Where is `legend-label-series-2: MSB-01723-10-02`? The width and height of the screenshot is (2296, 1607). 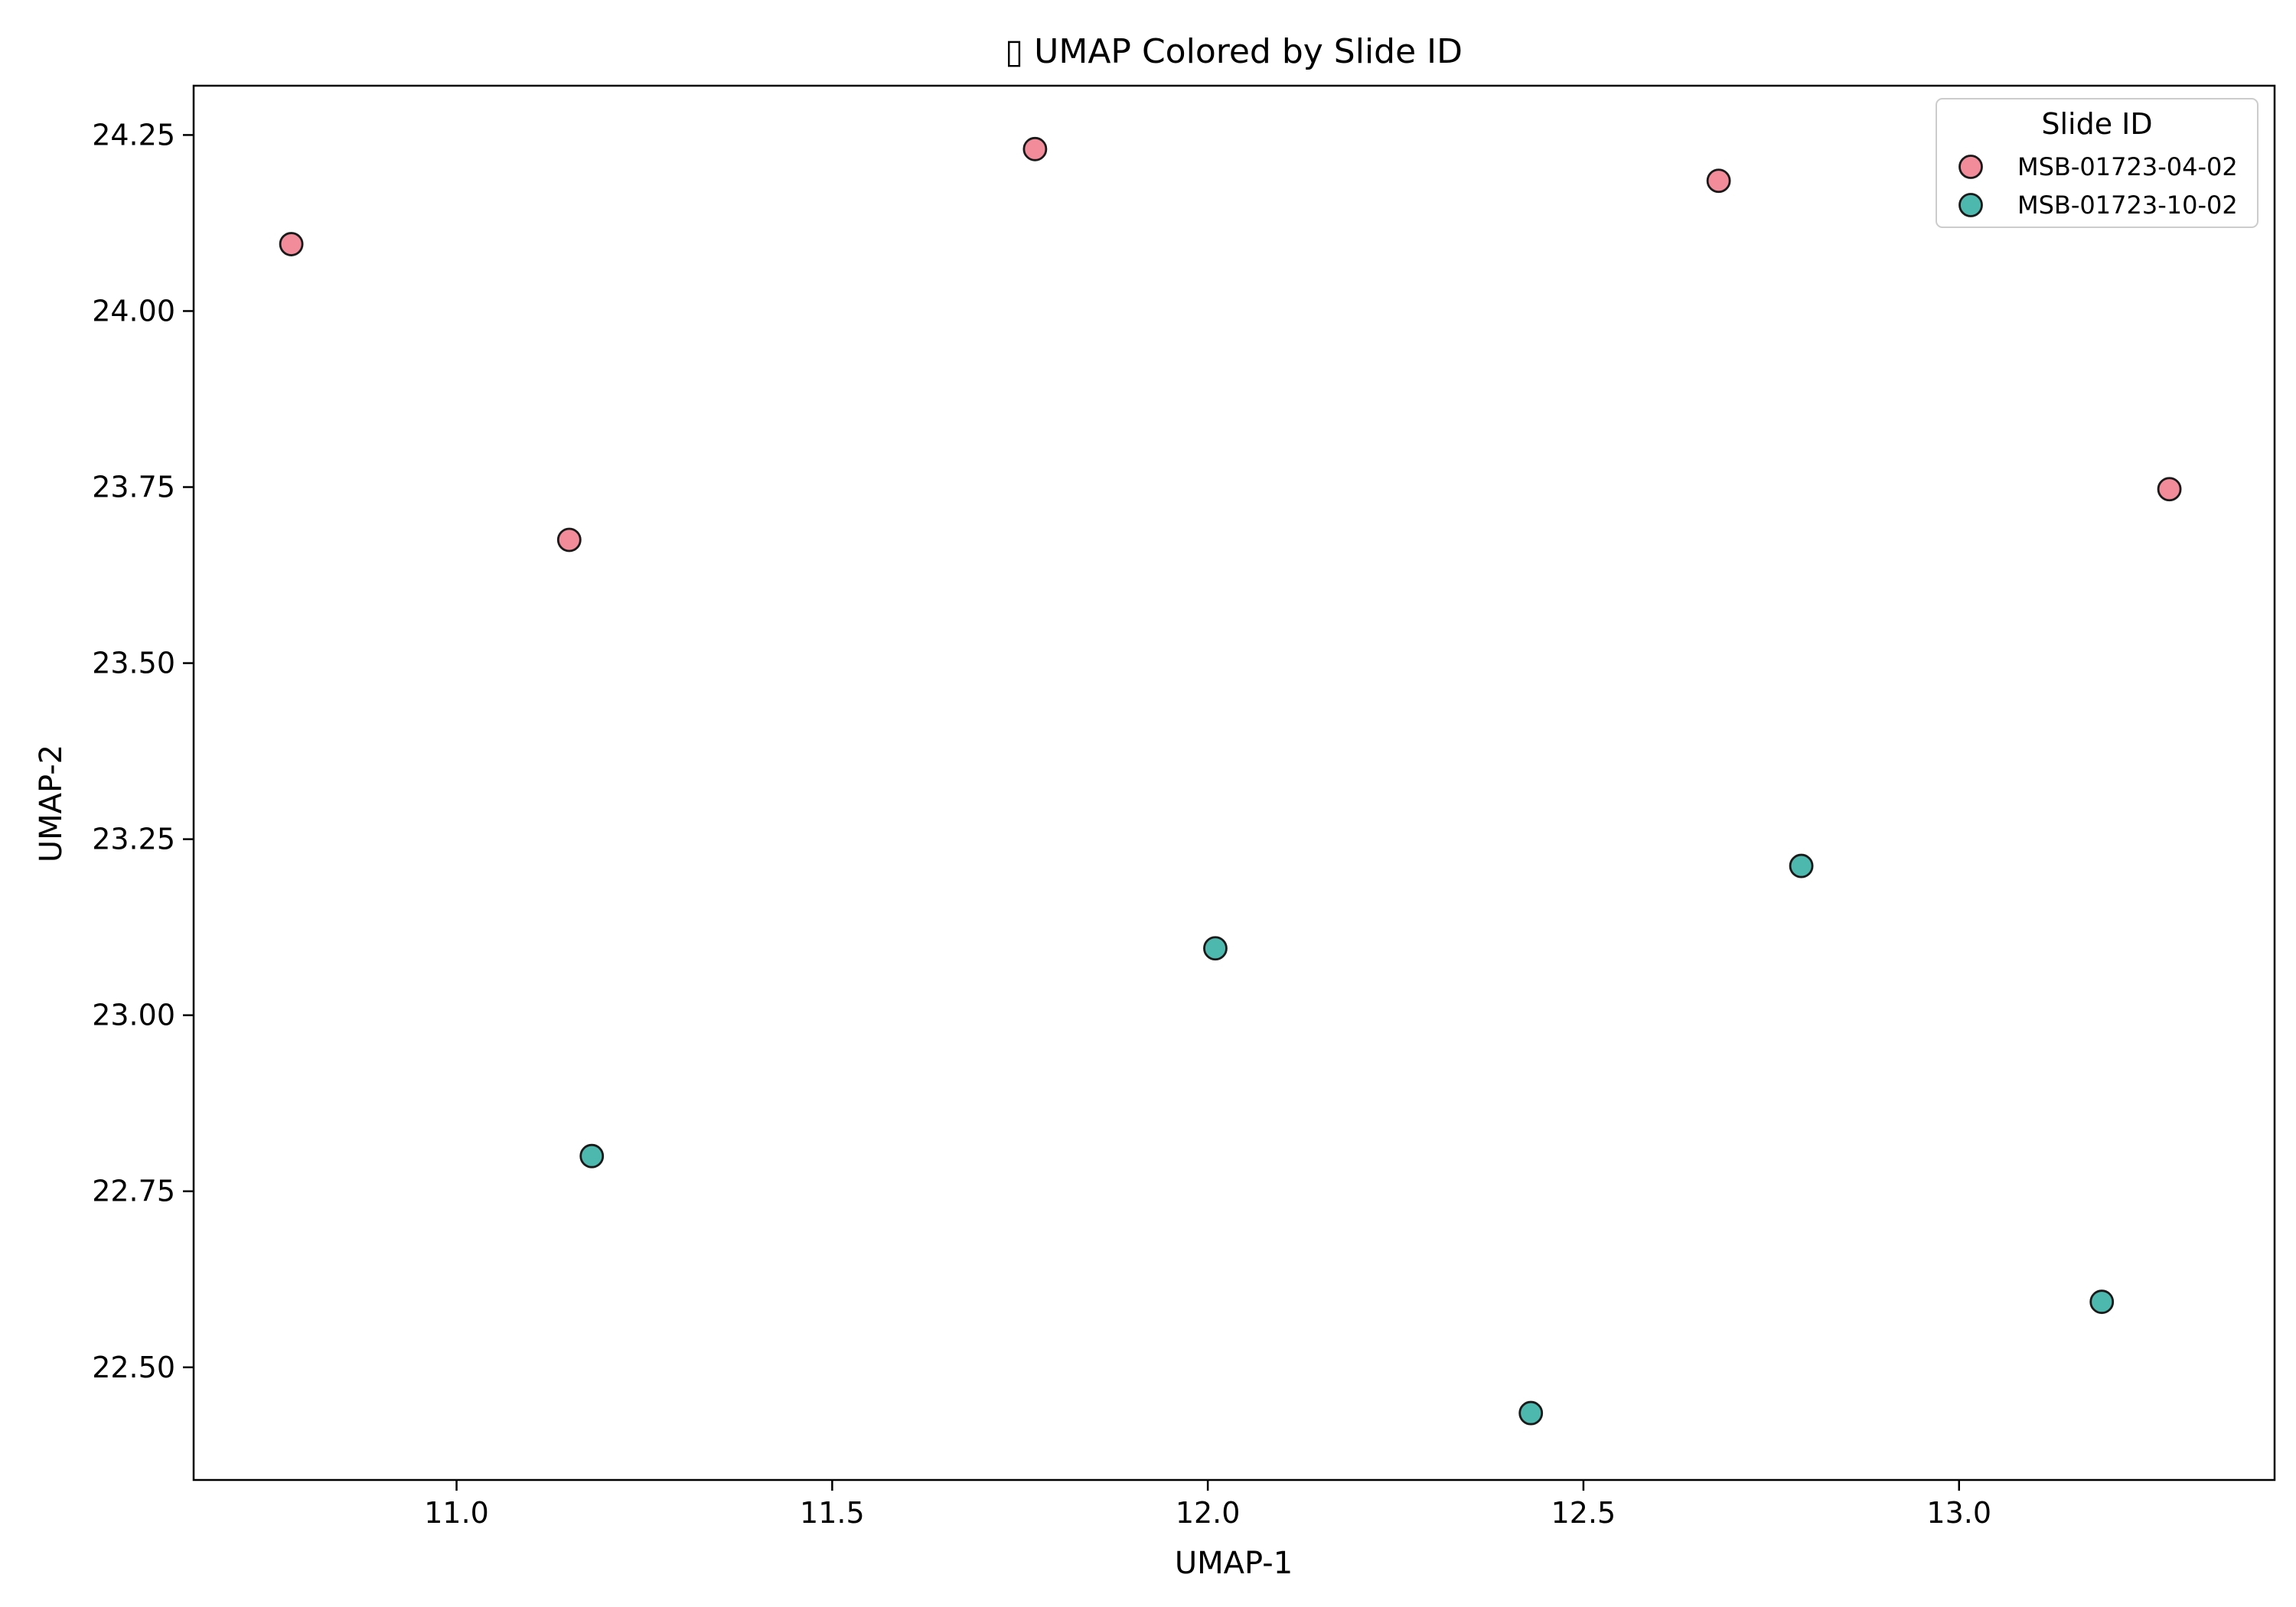 legend-label-series-2: MSB-01723-10-02 is located at coordinates (2127, 206).